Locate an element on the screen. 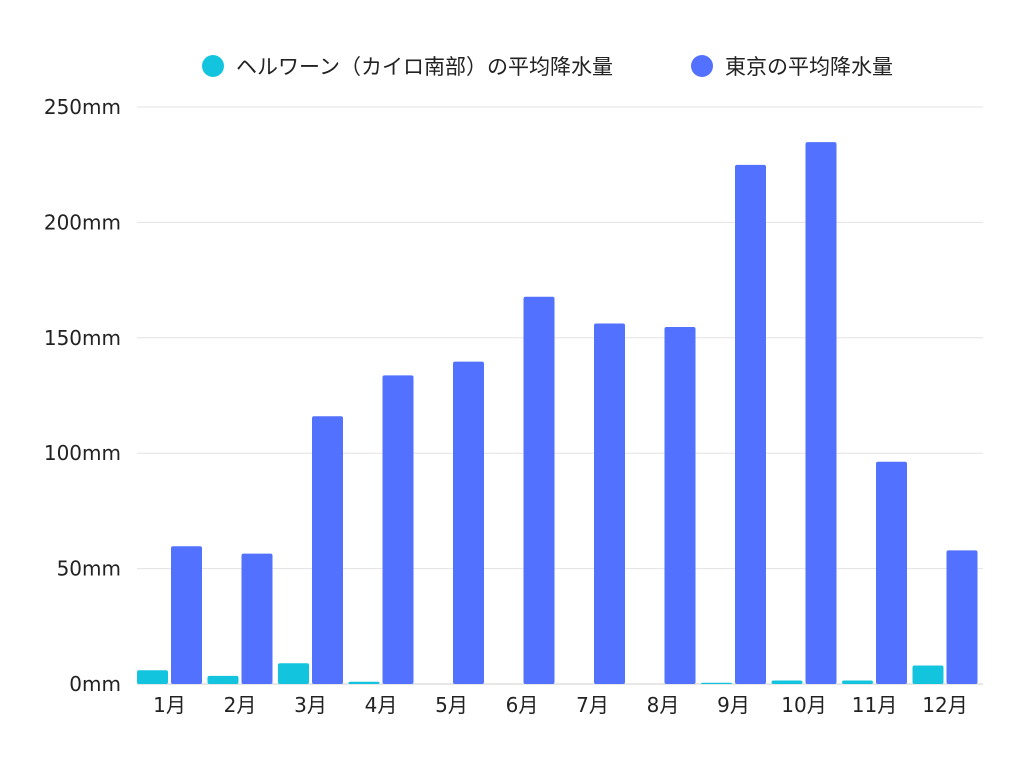  x-tick-label: 6月 is located at coordinates (522, 705).